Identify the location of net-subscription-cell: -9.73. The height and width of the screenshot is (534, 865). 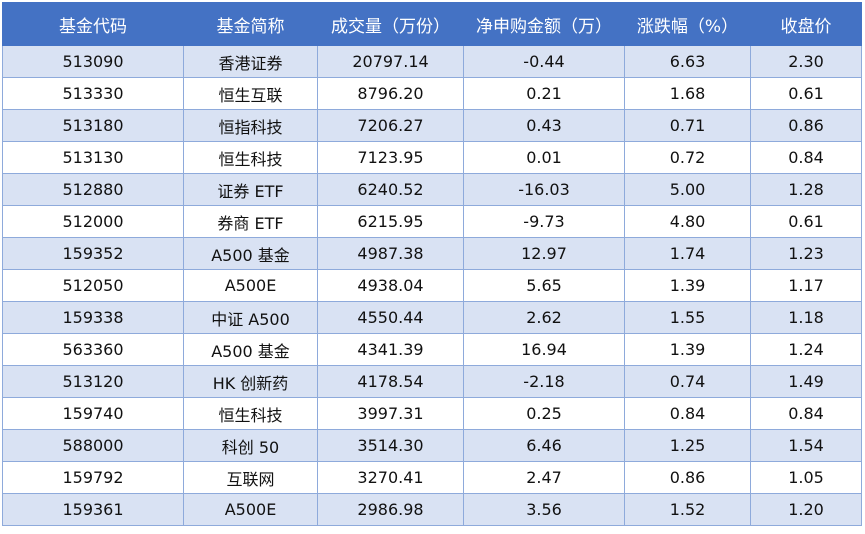
(544, 221).